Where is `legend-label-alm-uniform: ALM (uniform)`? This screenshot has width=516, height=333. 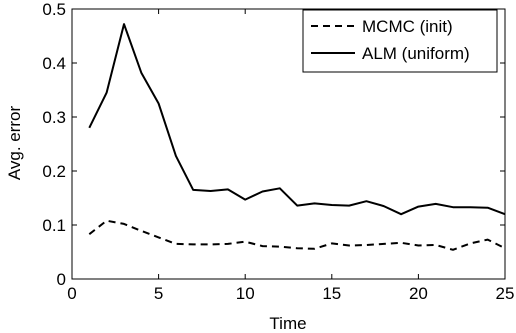
legend-label-alm-uniform: ALM (uniform) is located at coordinates (416, 53).